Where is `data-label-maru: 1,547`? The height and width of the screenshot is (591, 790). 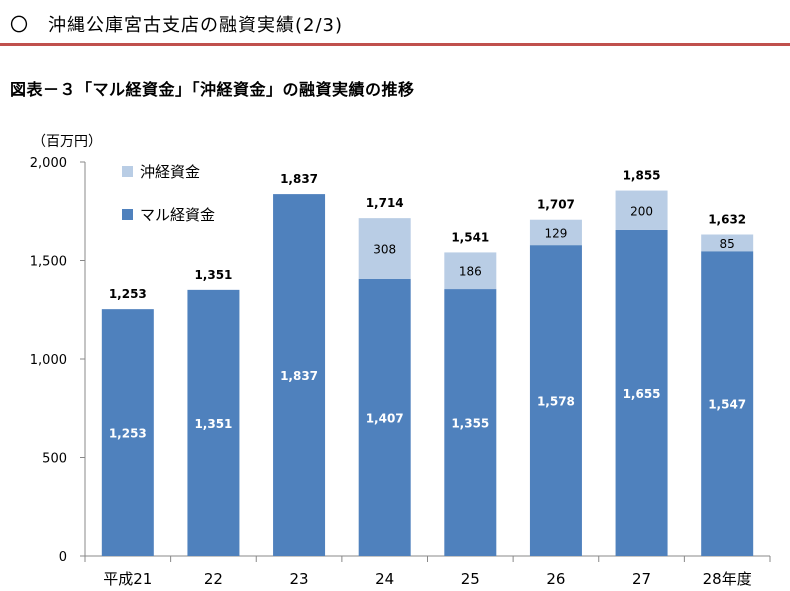 data-label-maru: 1,547 is located at coordinates (727, 405).